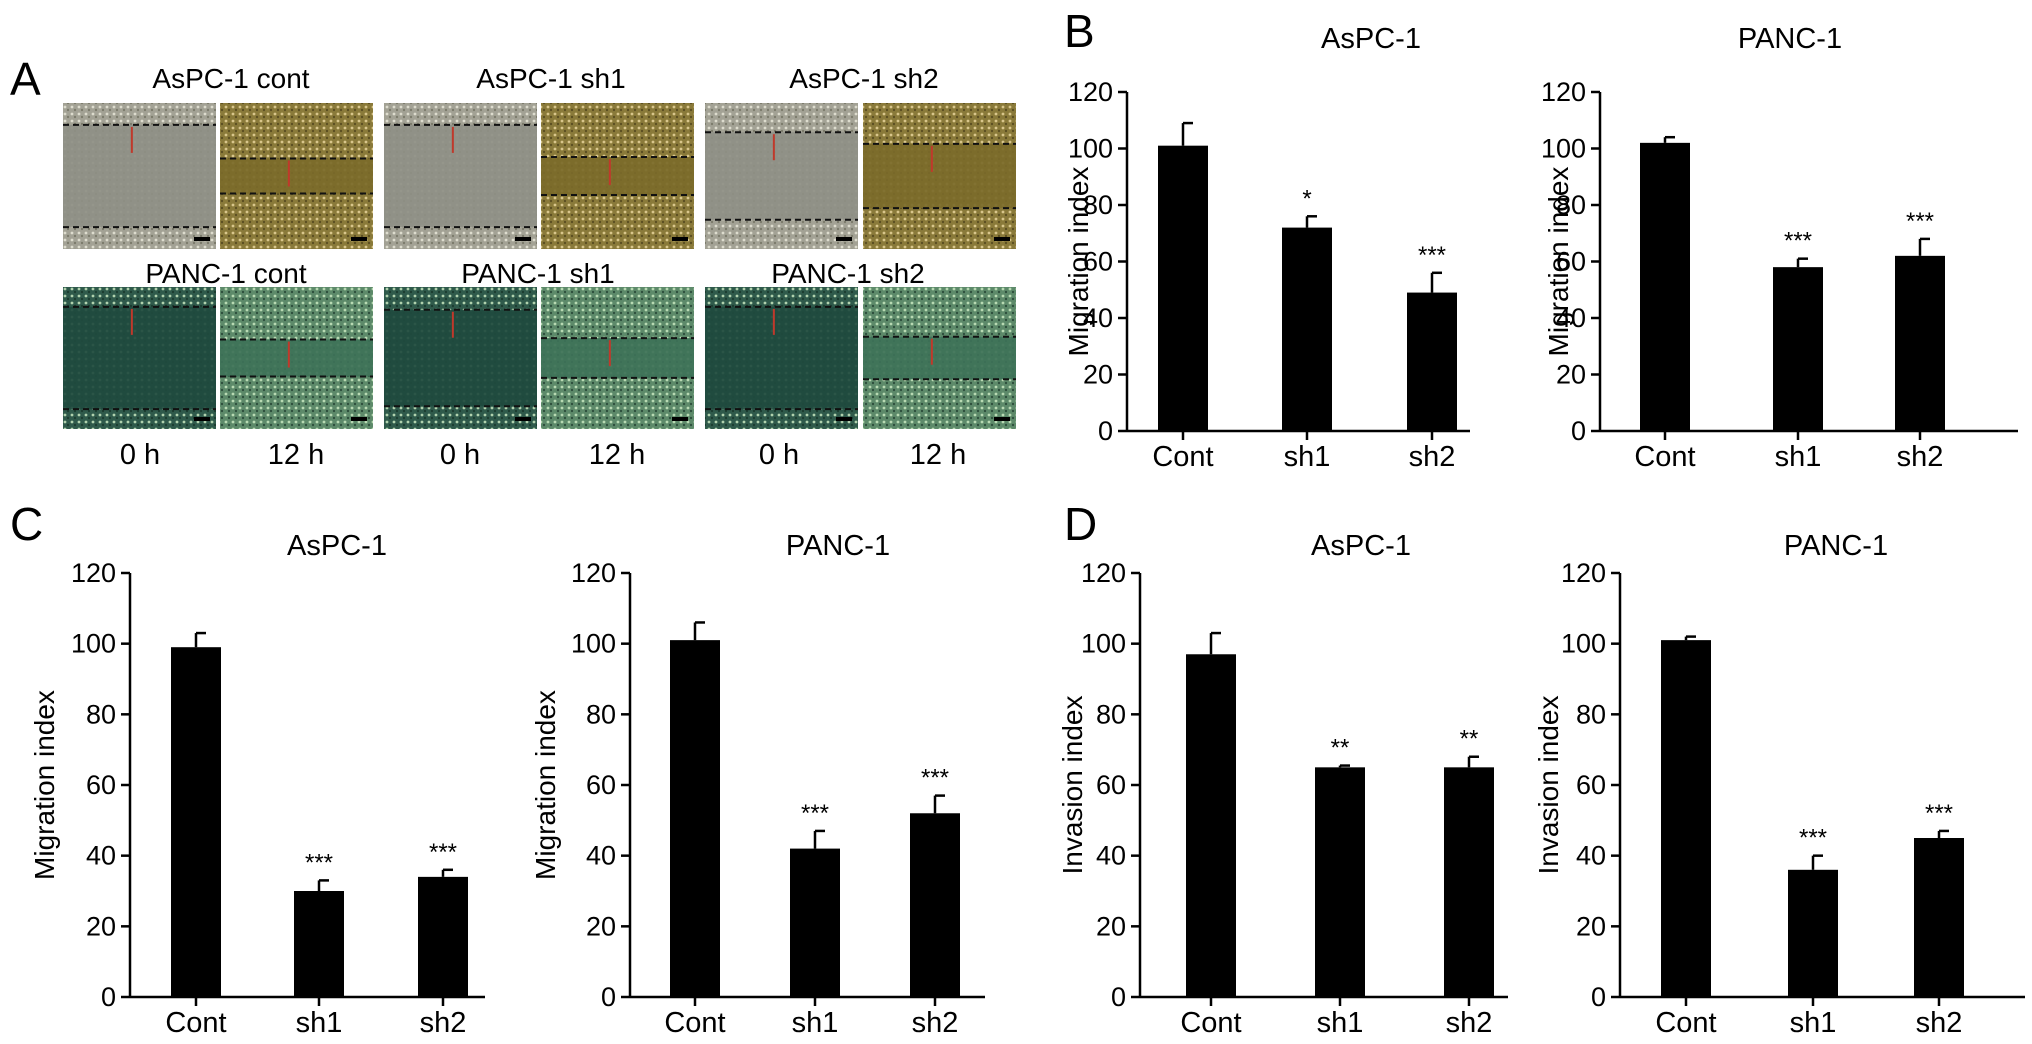  Describe the element at coordinates (1306, 198) in the screenshot. I see `significance-marker: *` at that location.